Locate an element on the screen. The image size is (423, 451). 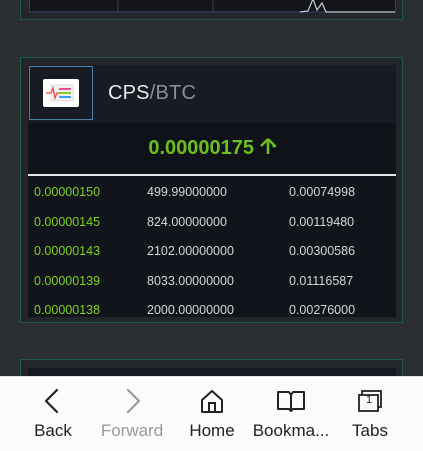
order-total: 0.00119480 is located at coordinates (322, 221).